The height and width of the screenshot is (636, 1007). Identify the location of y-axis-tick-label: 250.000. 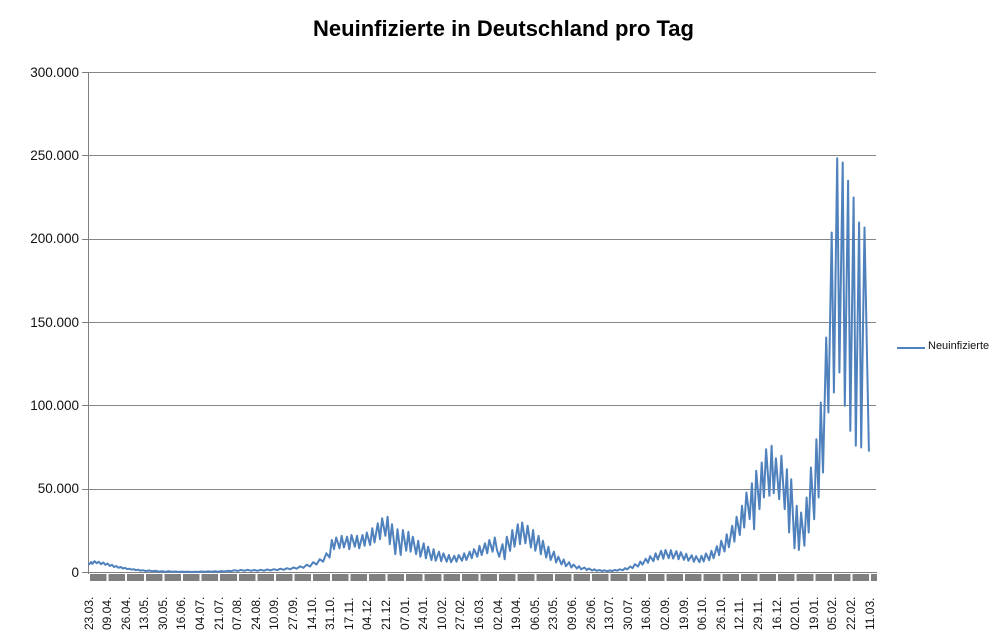
(54, 155).